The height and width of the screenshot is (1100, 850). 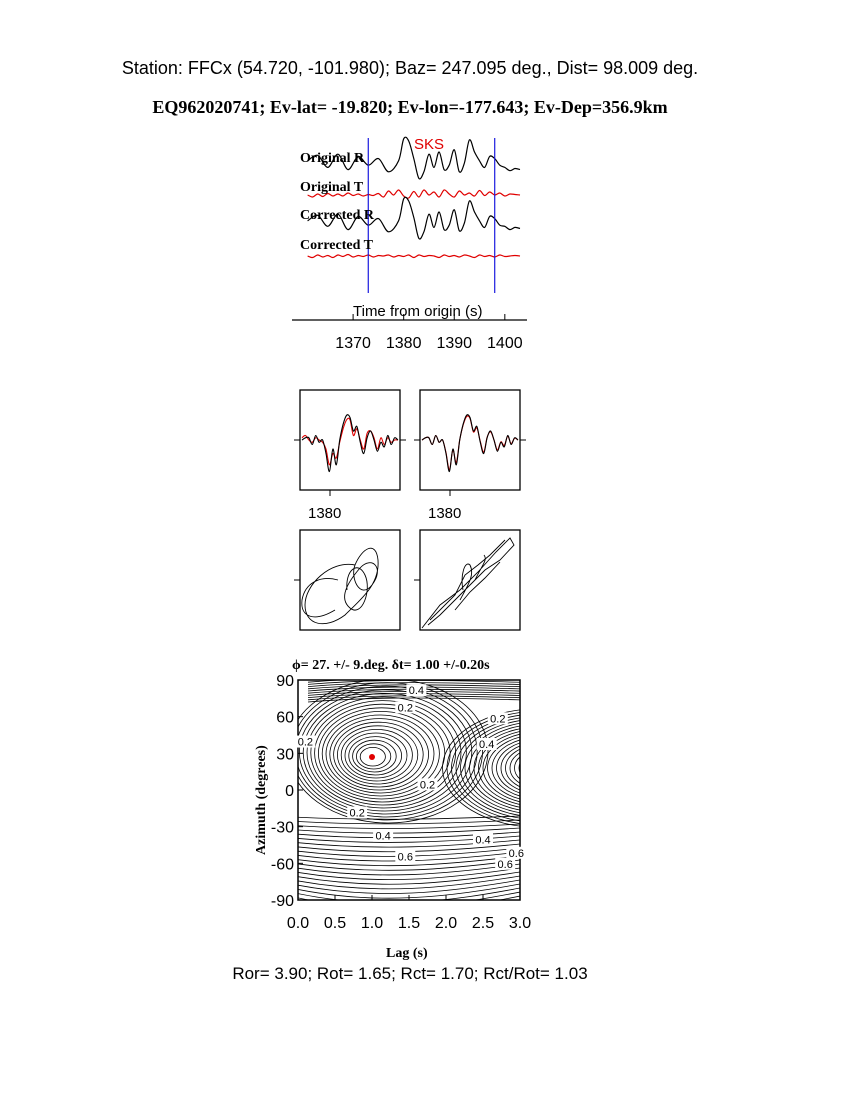 I want to click on contour-y-tick-label: -60, so click(x=282, y=864).